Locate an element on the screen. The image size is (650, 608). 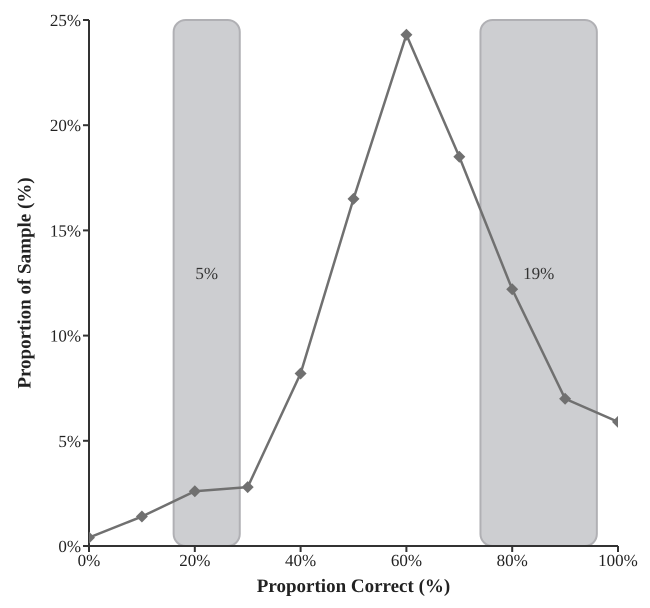
band-label: 5% is located at coordinates (206, 274).